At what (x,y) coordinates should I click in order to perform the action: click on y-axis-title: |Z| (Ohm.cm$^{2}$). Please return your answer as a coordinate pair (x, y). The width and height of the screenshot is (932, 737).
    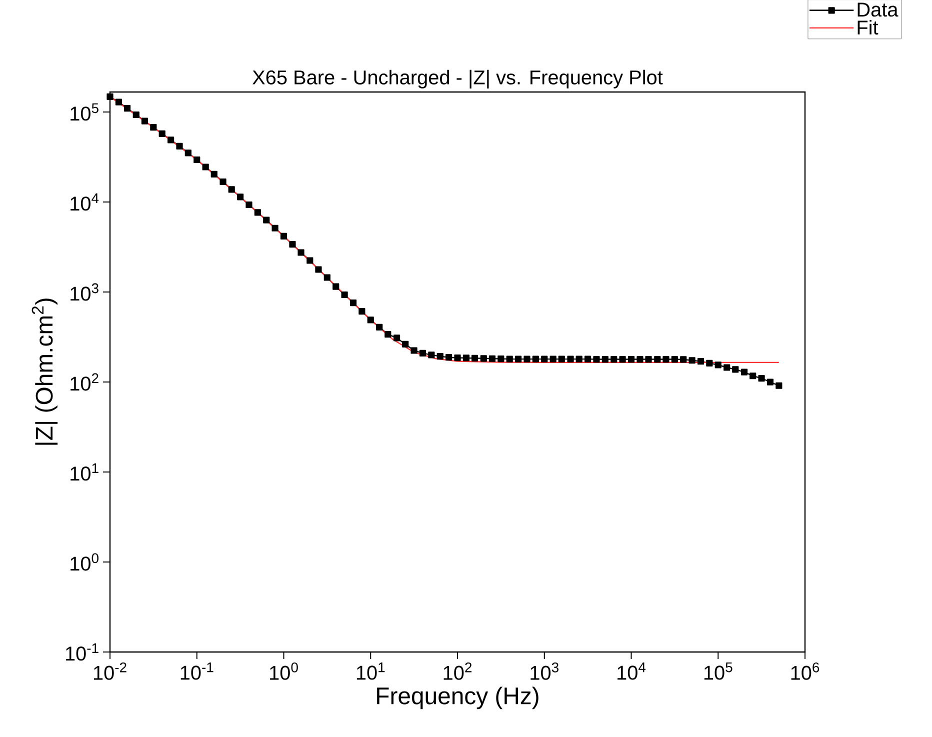
    Looking at the image, I should click on (45, 371).